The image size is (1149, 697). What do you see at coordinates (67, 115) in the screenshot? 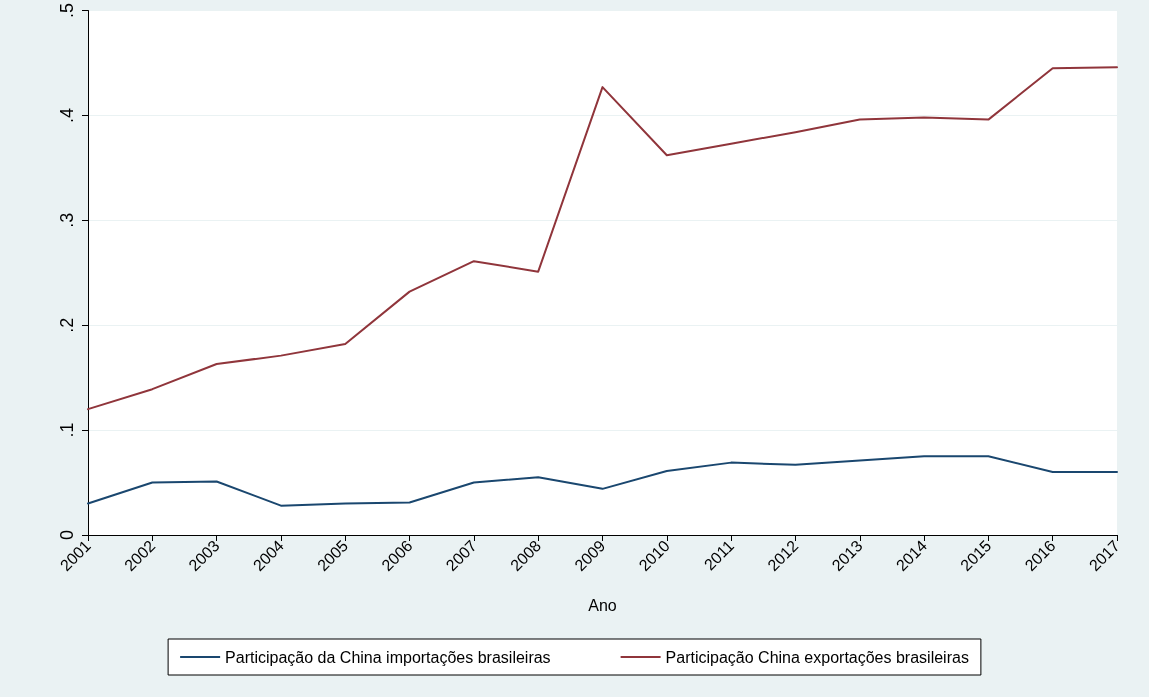
I see `y-tick-label: .4` at bounding box center [67, 115].